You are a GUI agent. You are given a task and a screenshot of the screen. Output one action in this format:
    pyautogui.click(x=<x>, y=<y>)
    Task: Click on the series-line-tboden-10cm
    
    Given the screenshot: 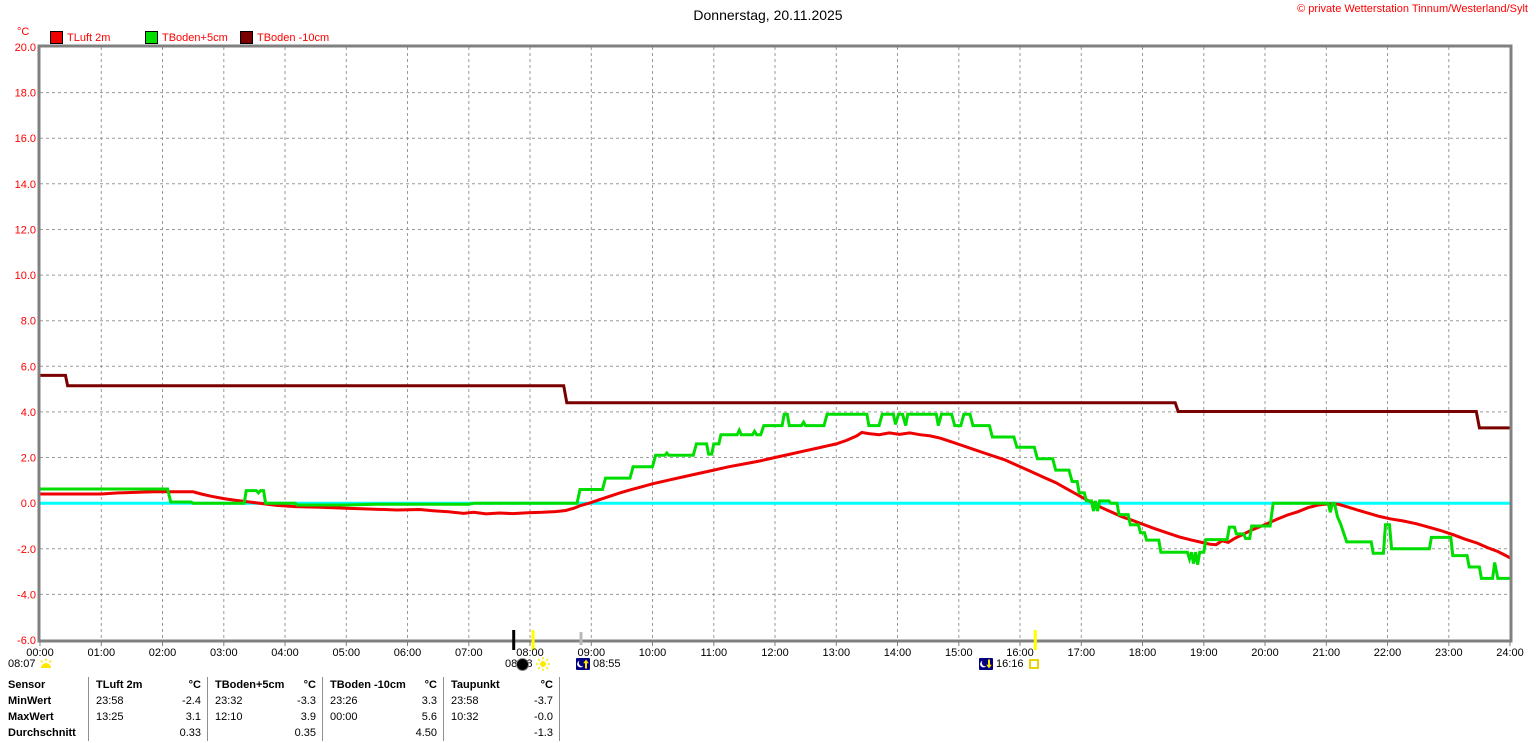 What is the action you would take?
    pyautogui.click(x=775, y=401)
    